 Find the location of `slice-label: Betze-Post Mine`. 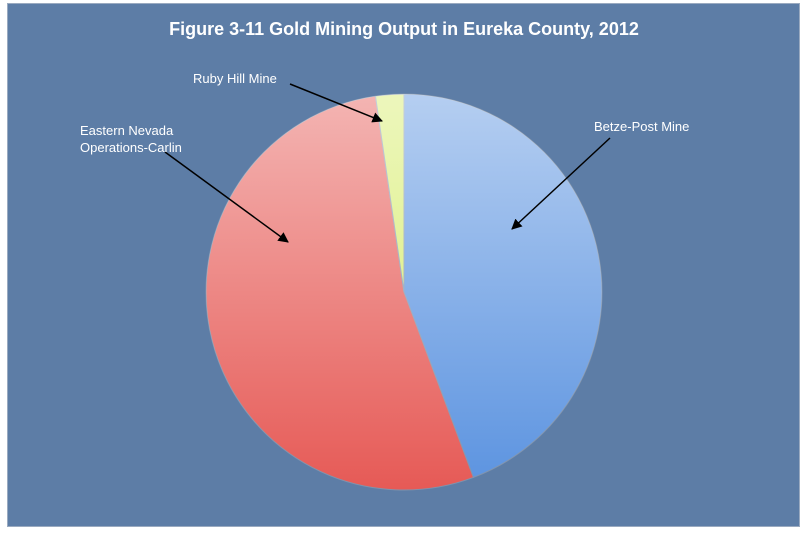

slice-label: Betze-Post Mine is located at coordinates (642, 126).